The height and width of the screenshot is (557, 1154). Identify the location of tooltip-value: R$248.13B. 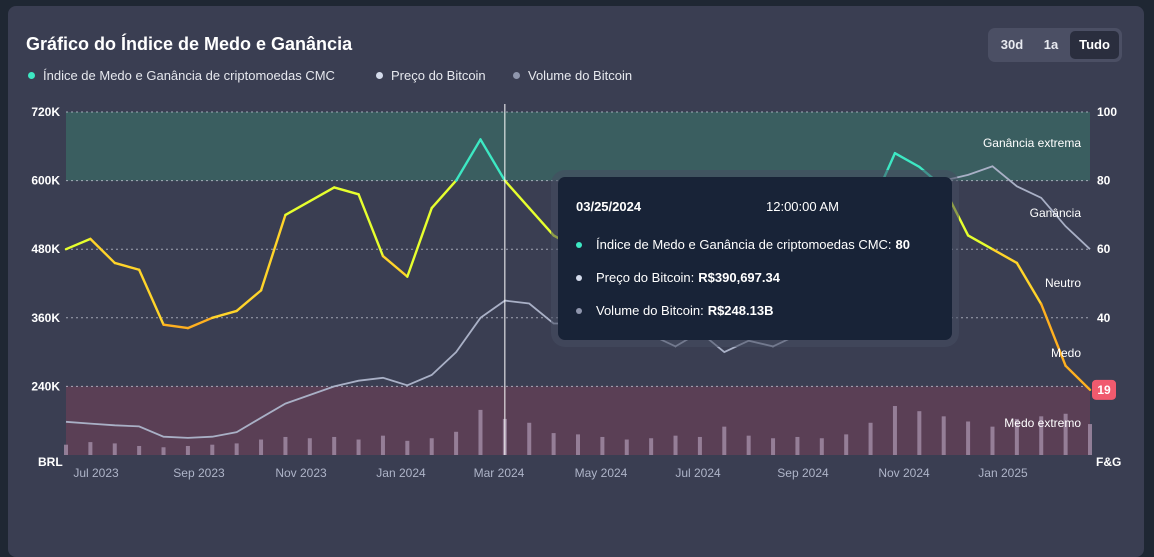
(740, 310).